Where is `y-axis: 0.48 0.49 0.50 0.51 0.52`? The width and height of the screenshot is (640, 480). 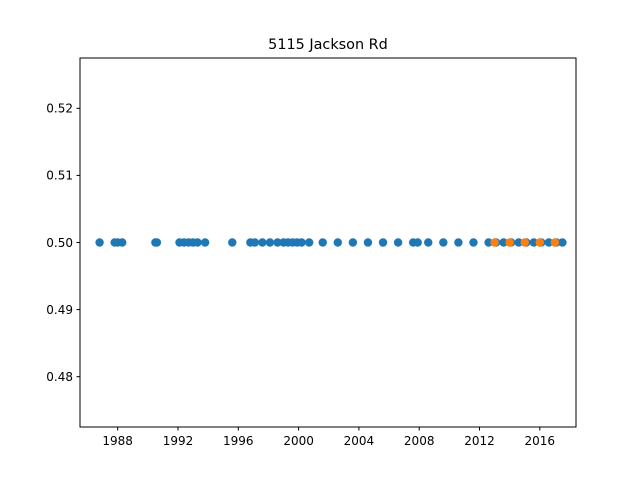
y-axis: 0.48 0.49 0.50 0.51 0.52 is located at coordinates (63, 243).